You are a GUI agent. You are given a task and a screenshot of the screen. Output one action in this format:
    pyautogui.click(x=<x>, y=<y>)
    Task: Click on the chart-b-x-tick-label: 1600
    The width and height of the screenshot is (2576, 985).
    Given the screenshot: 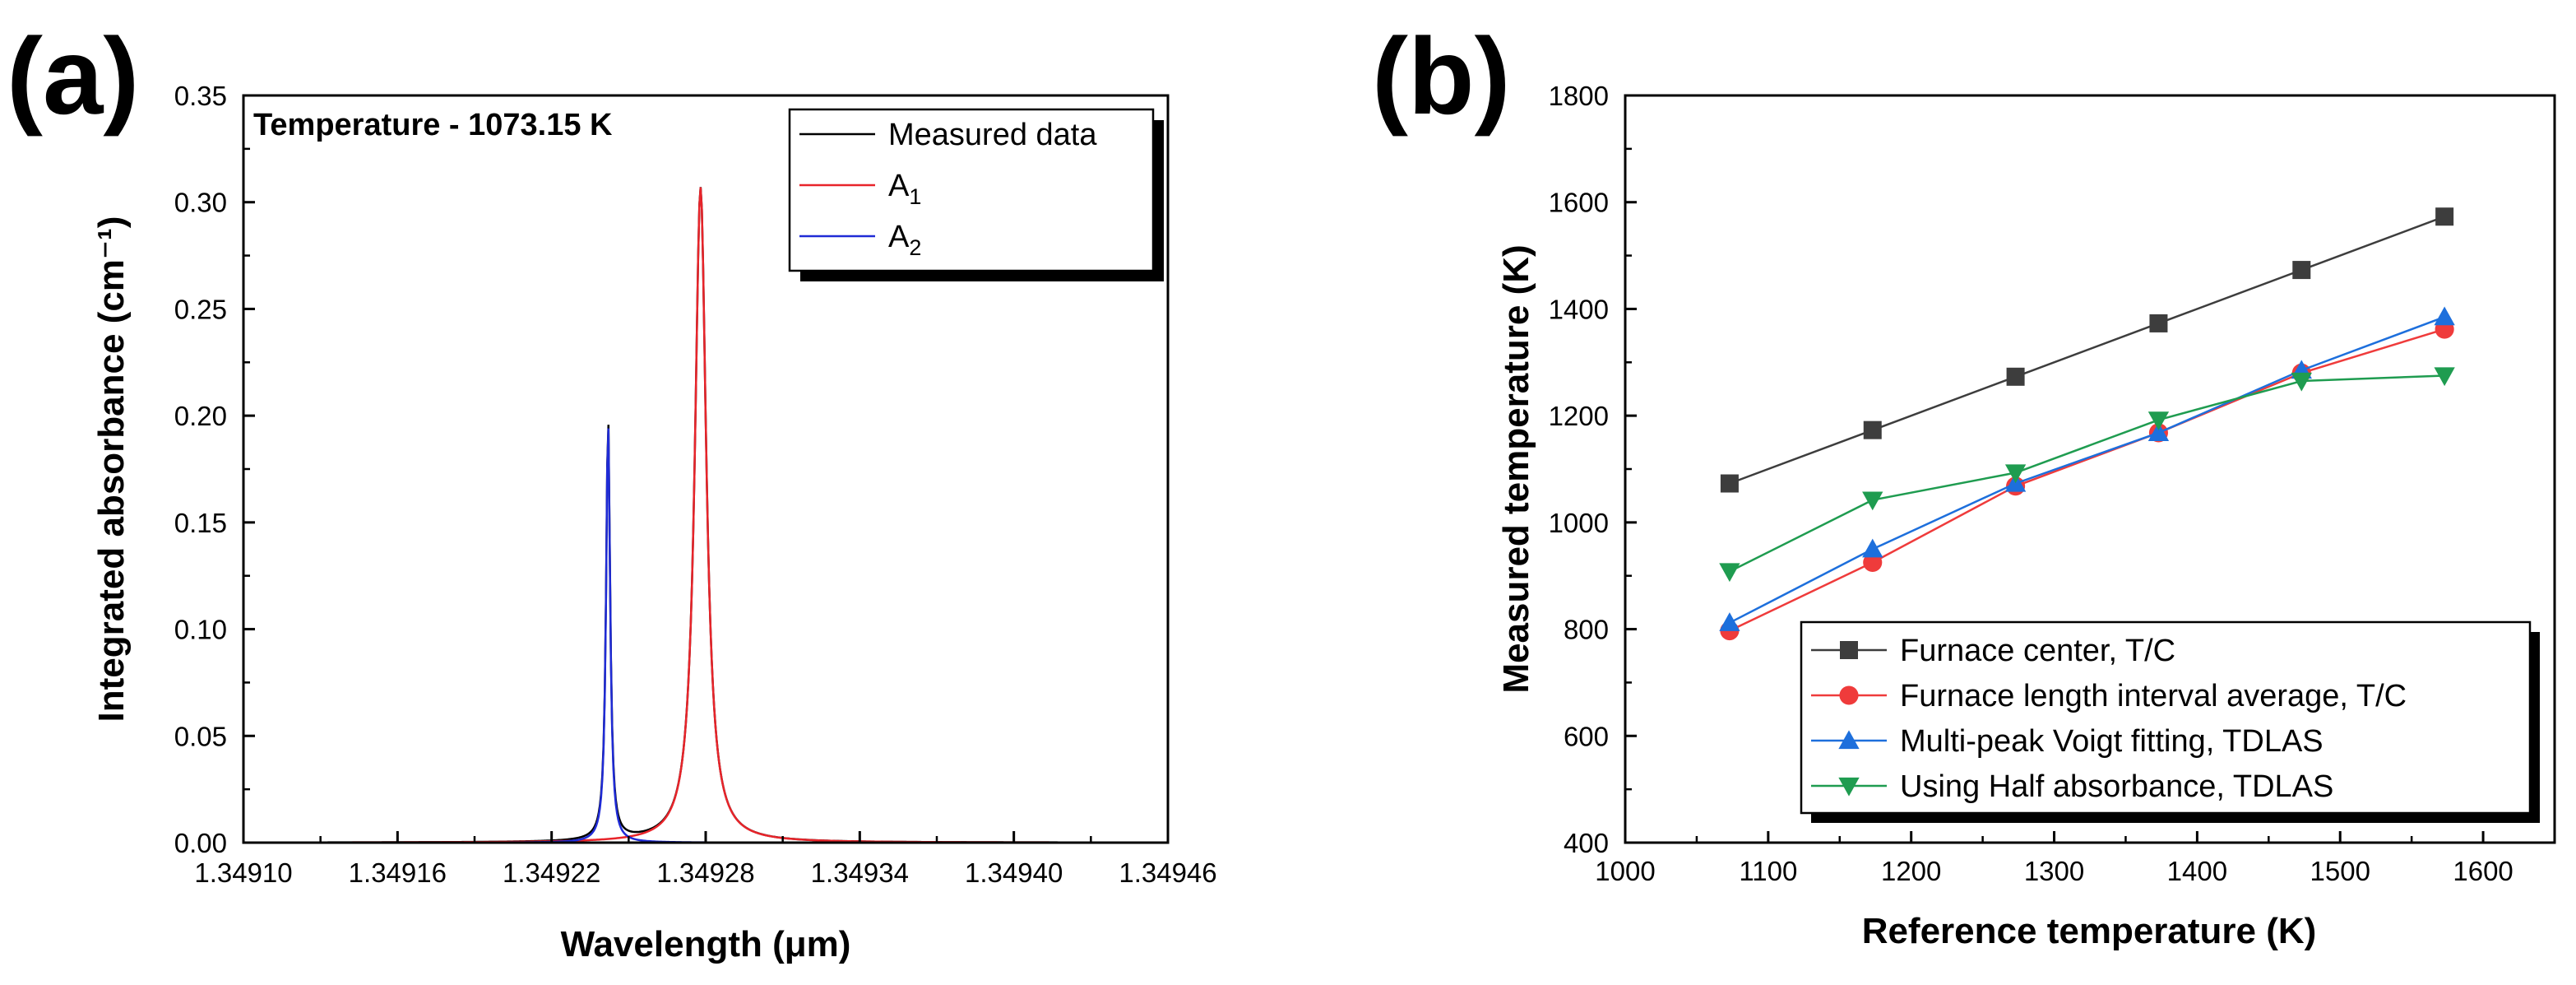 What is the action you would take?
    pyautogui.click(x=2483, y=871)
    